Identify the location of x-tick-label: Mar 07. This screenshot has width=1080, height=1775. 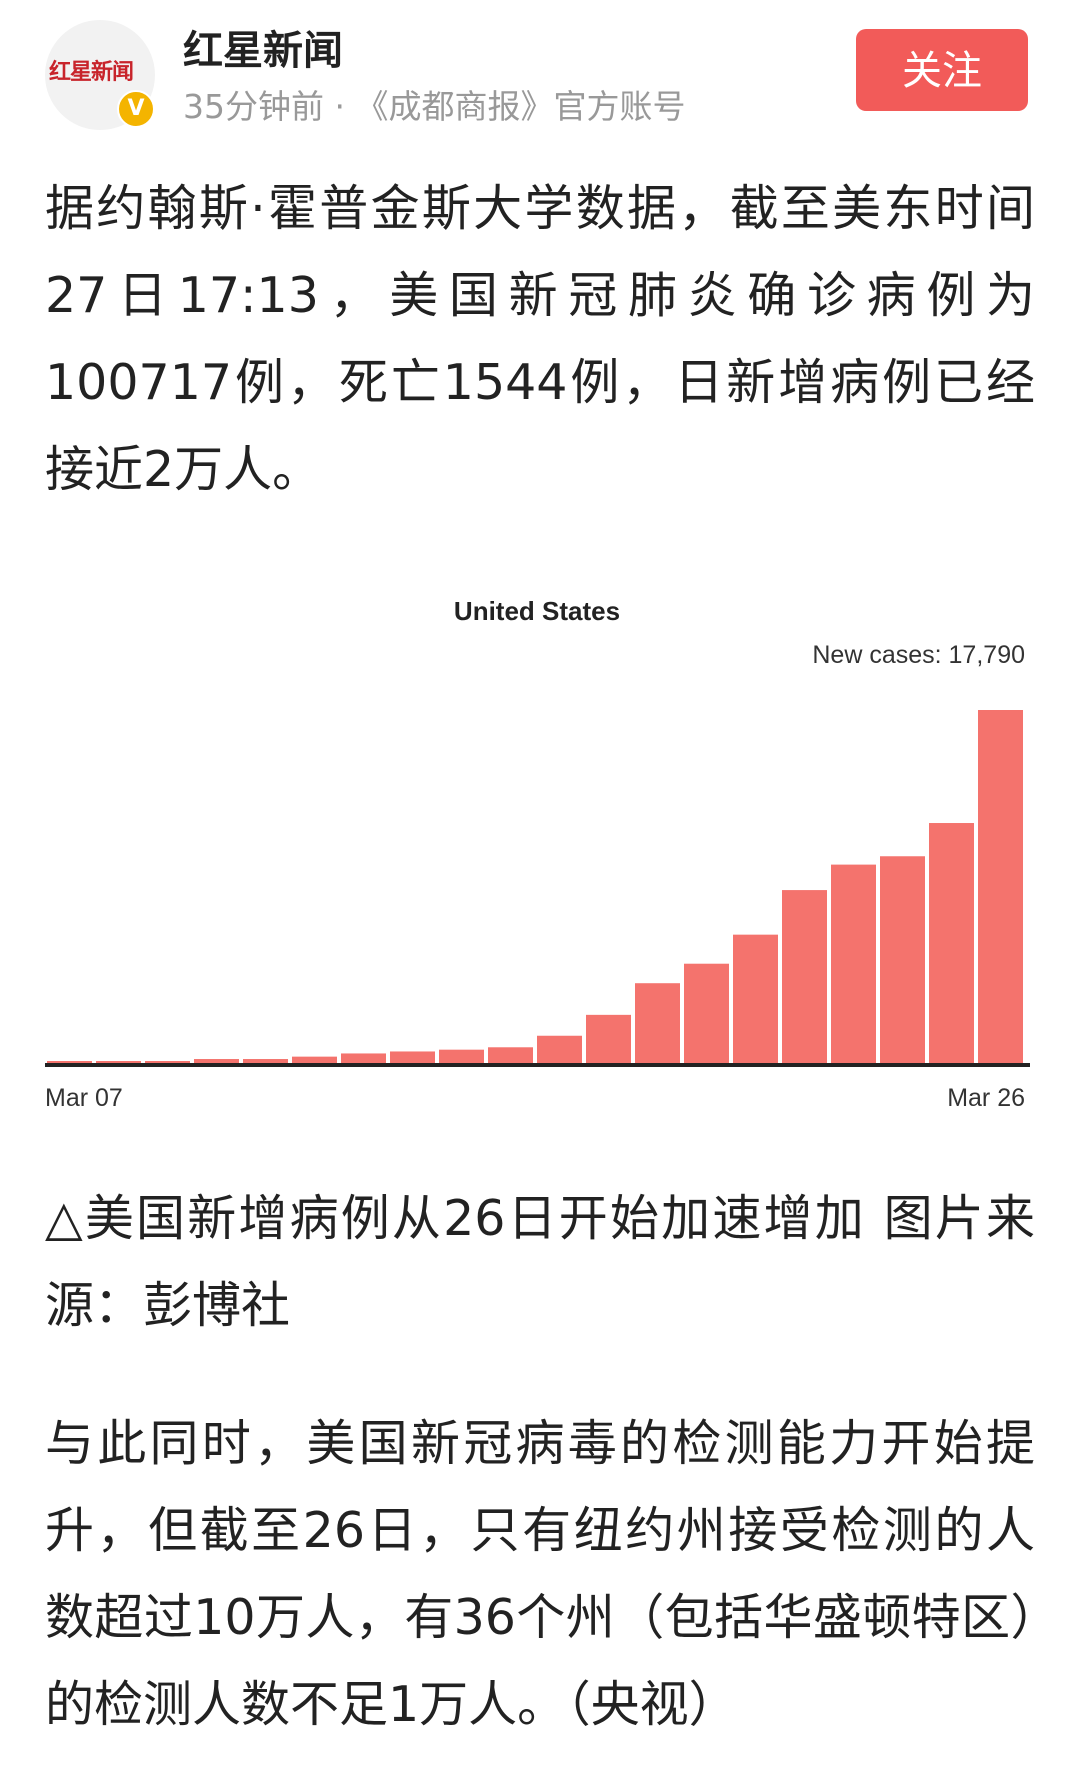
(84, 1098).